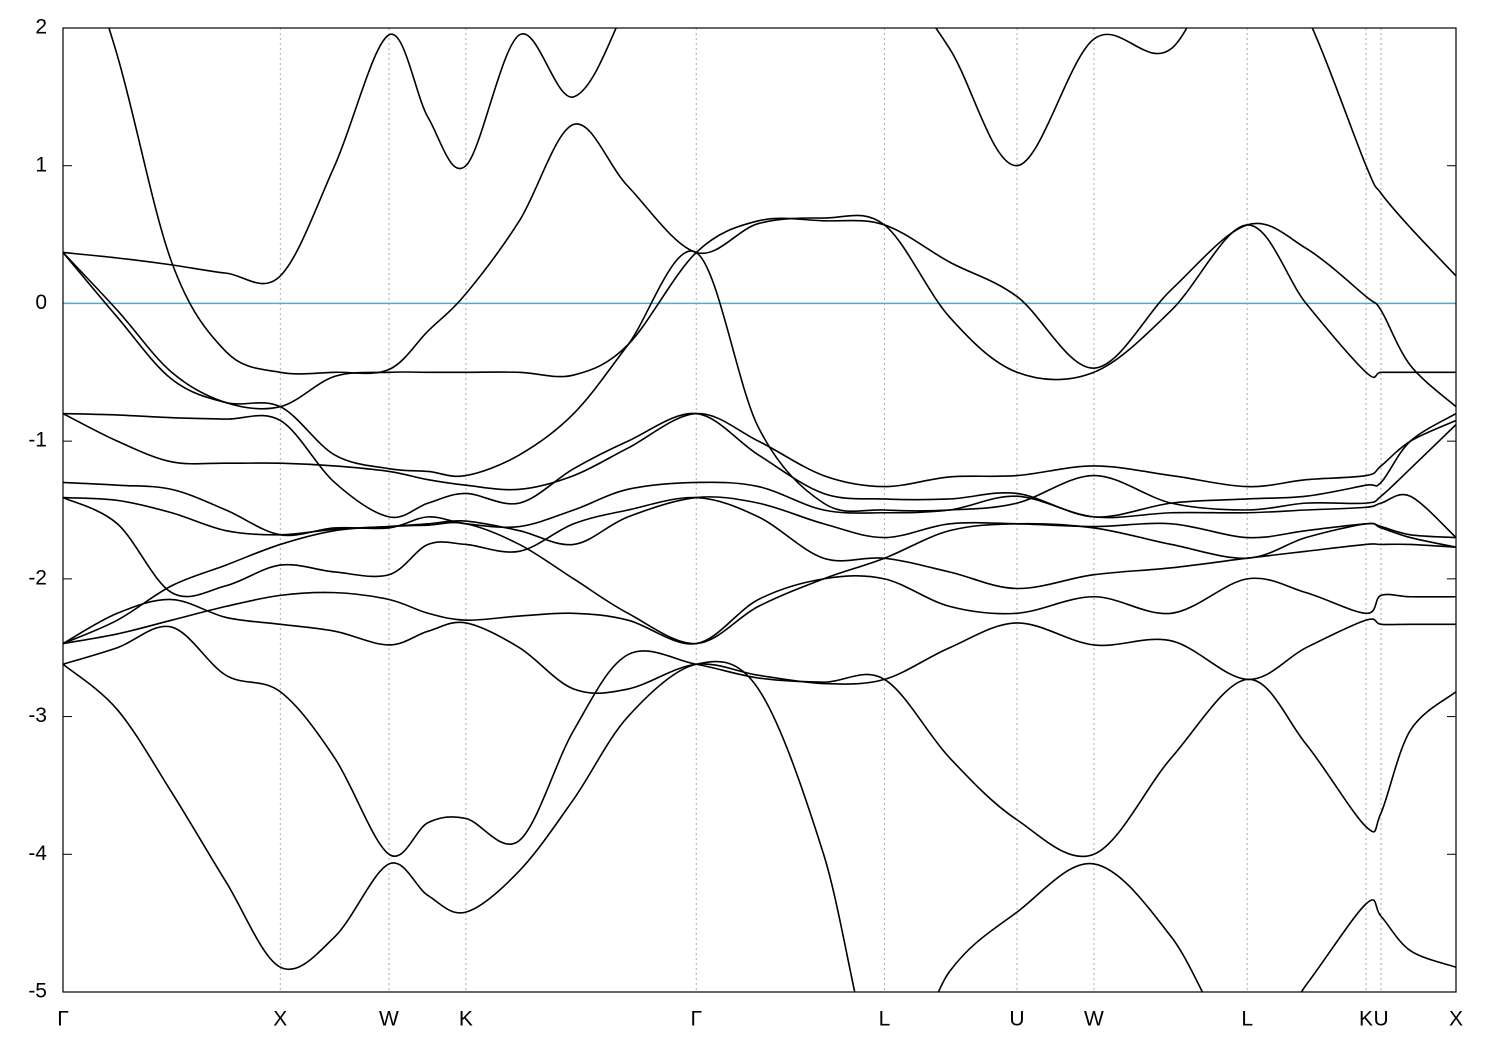  I want to click on y-tick-label: 1, so click(41, 164).